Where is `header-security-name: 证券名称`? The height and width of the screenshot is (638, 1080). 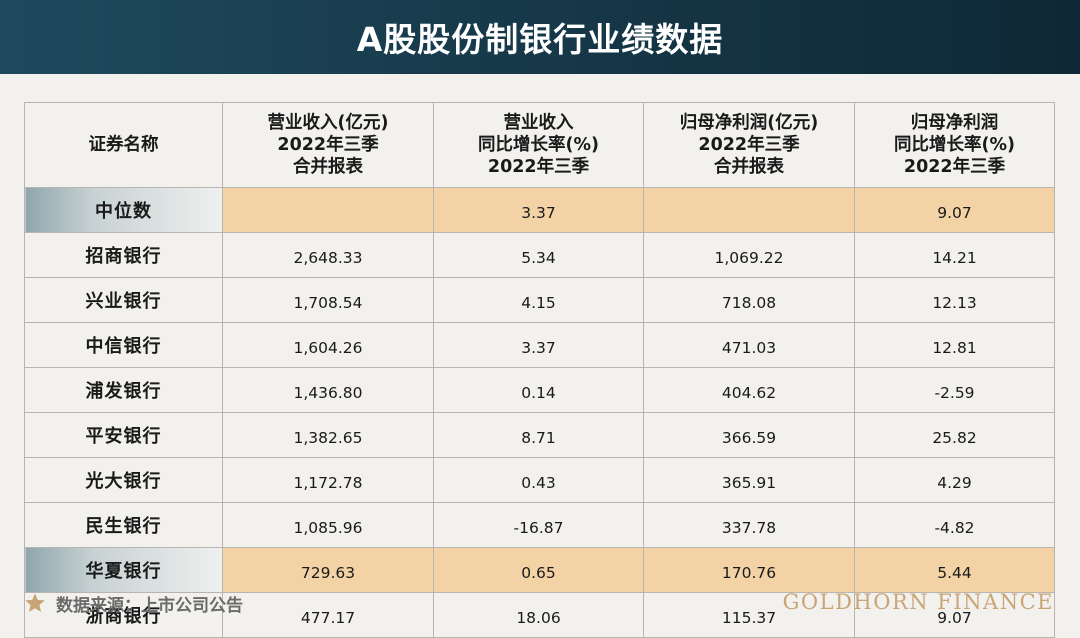
header-security-name: 证券名称 is located at coordinates (123, 145).